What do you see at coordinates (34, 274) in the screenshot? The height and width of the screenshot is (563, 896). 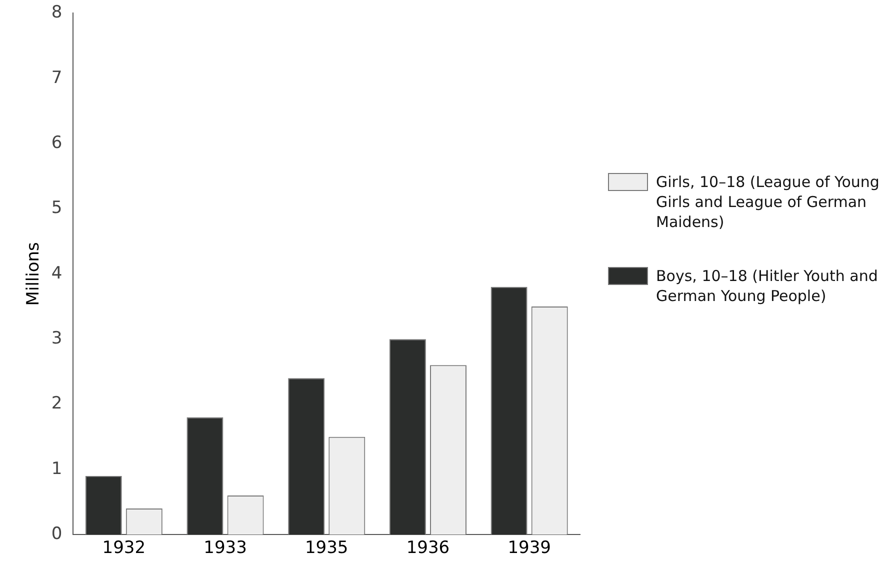 I see `y-axis-title: Millions` at bounding box center [34, 274].